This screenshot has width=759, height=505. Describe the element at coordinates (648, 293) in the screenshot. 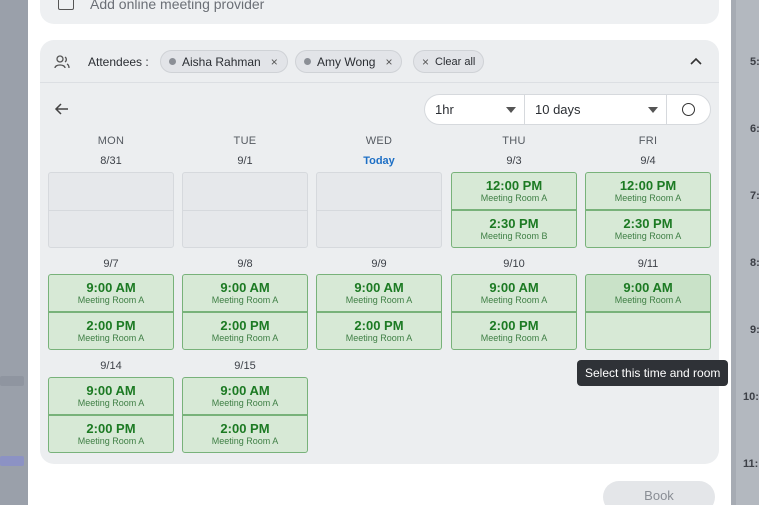

I see `time-slot-hovered: 9:00 AM Meeting Room A` at that location.